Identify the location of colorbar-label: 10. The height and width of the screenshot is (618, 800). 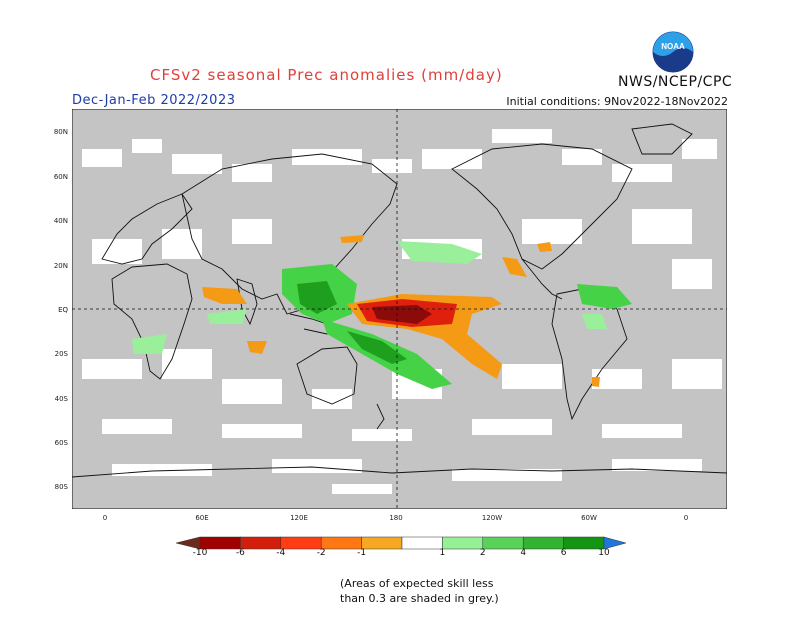
(604, 553).